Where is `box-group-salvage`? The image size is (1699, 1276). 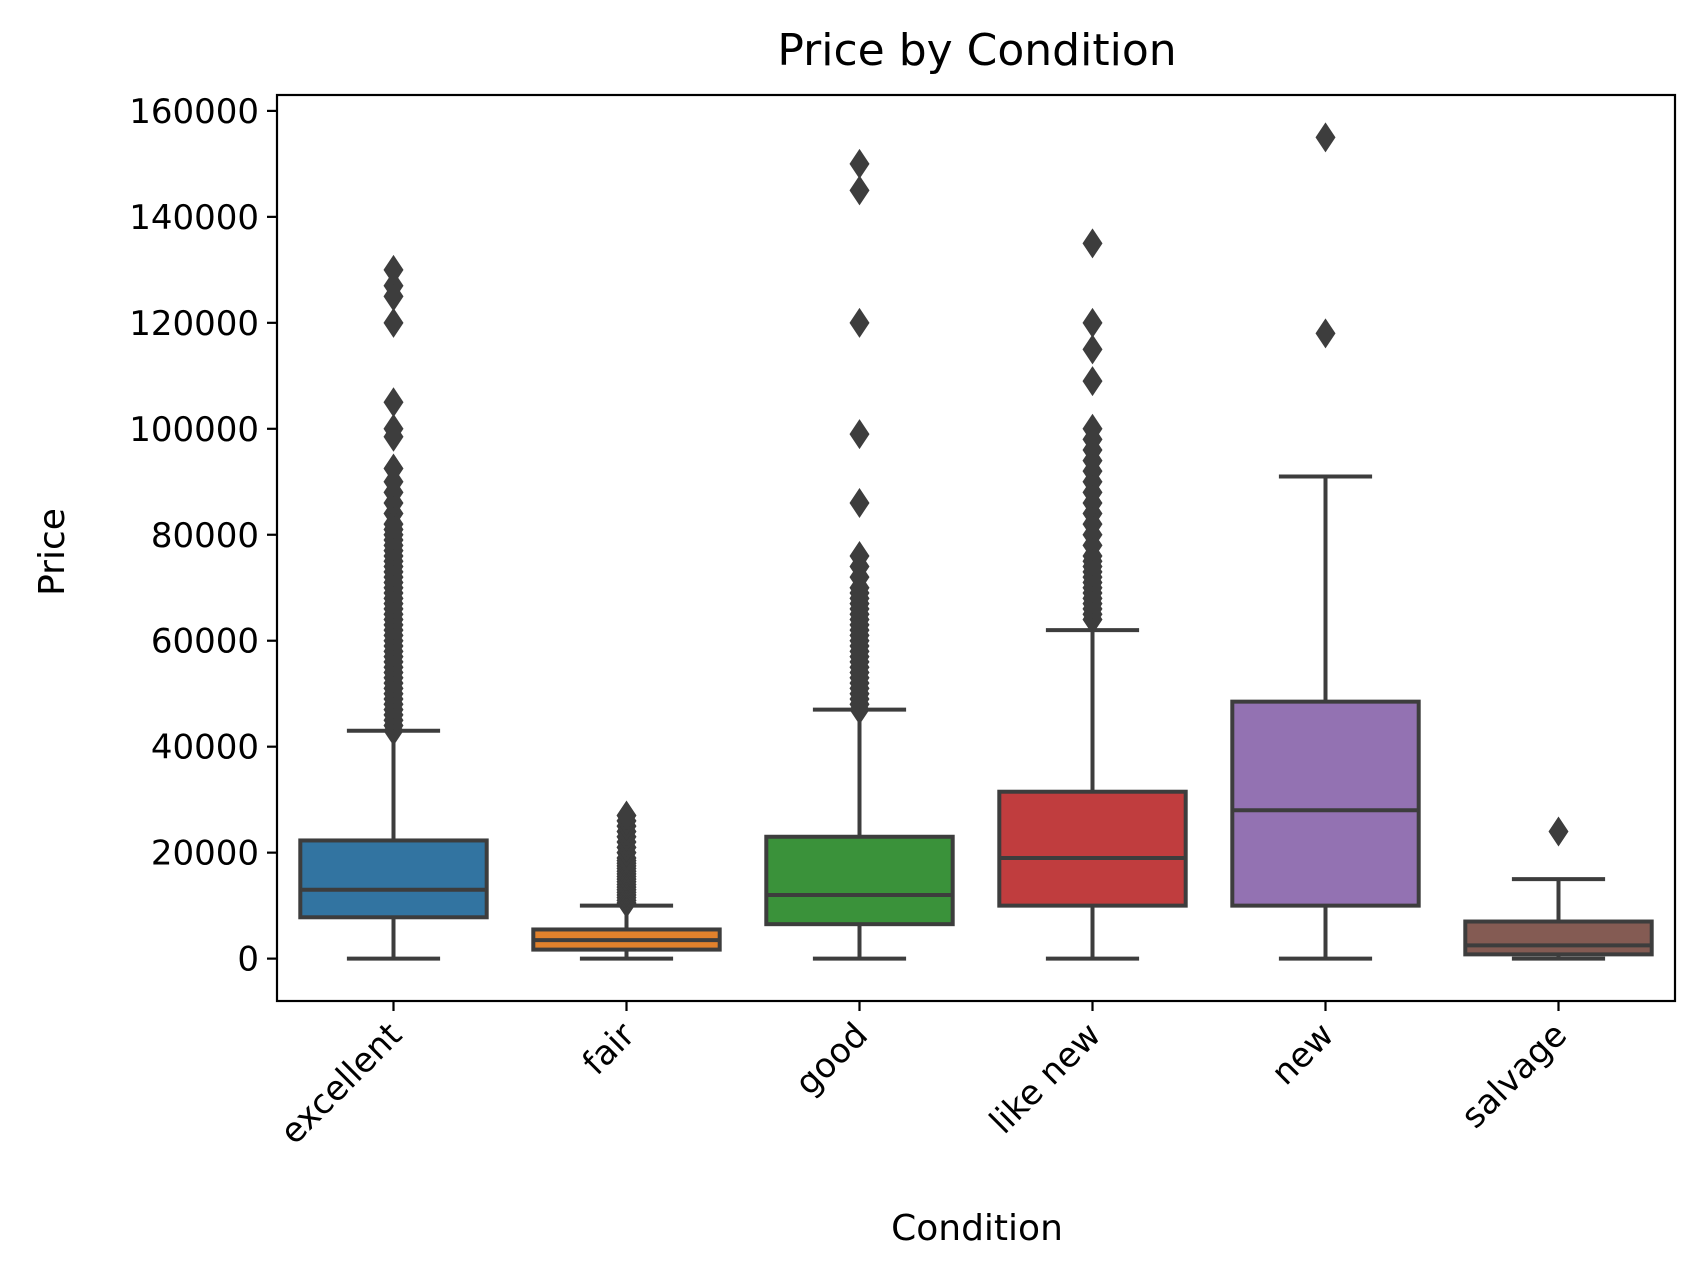
box-group-salvage is located at coordinates (1558, 888).